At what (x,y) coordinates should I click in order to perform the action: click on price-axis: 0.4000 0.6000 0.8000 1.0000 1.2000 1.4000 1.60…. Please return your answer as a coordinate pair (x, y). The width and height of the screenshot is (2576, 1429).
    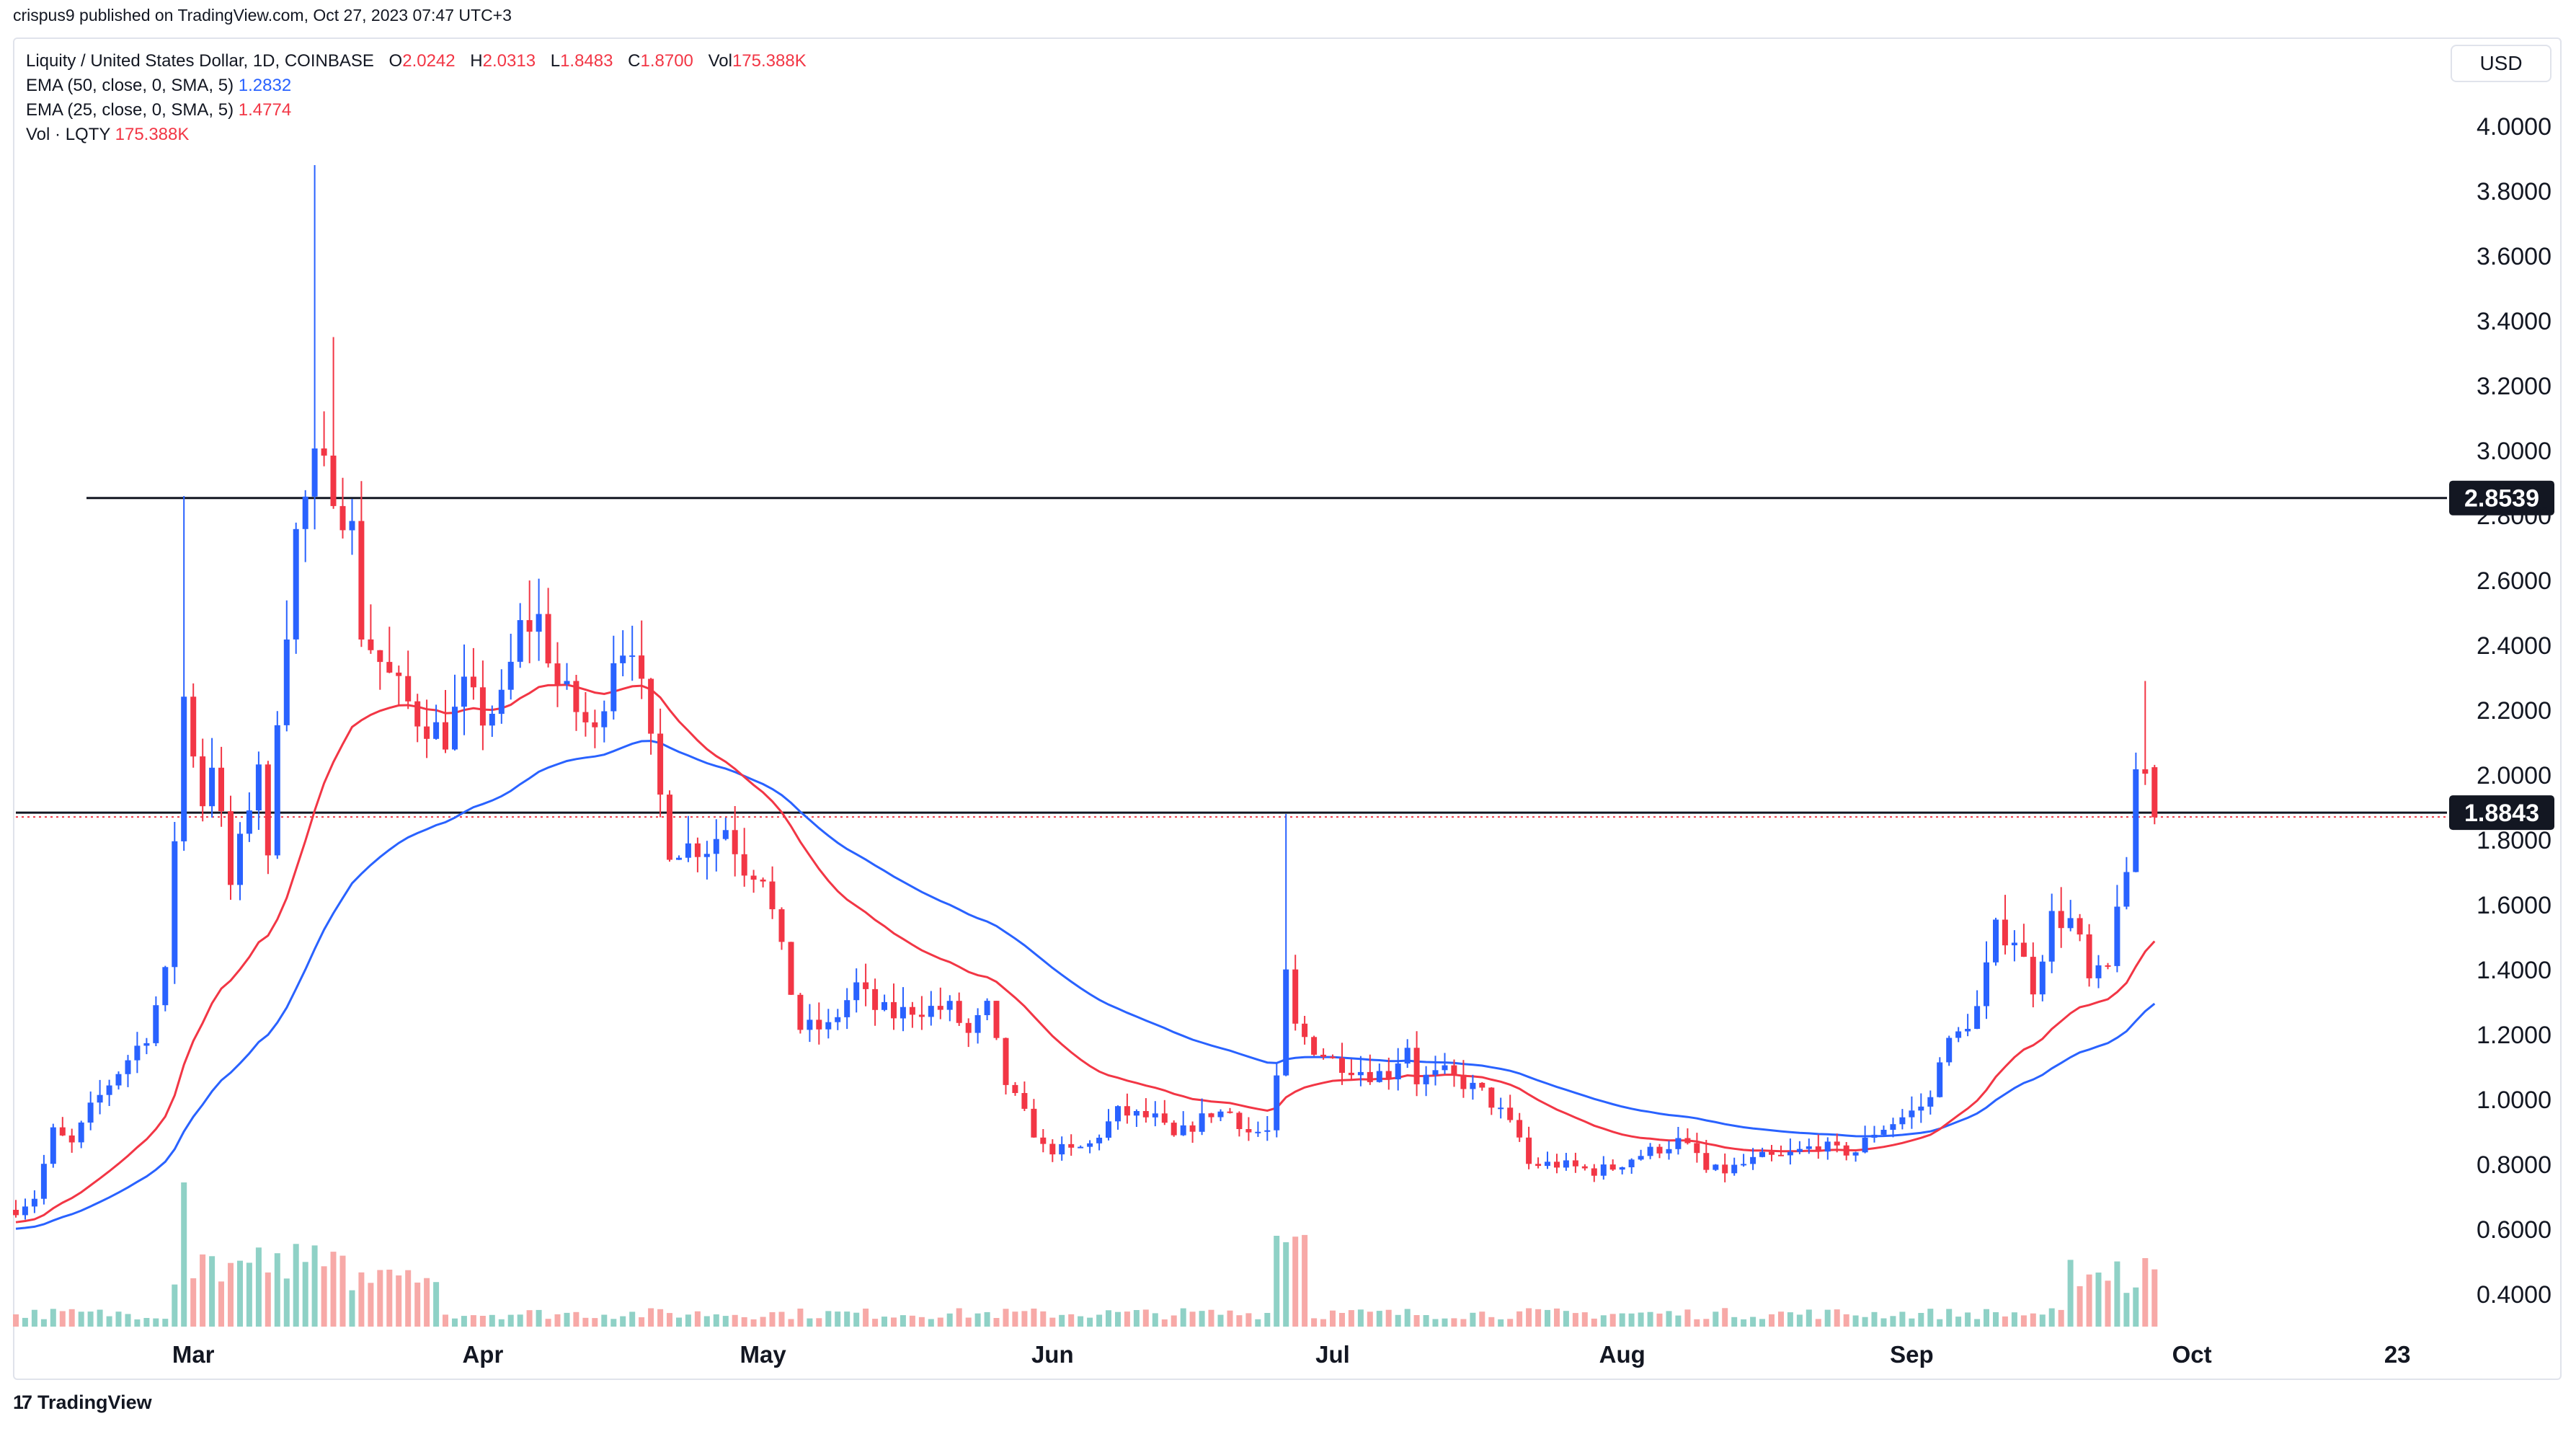
    Looking at the image, I should click on (2514, 711).